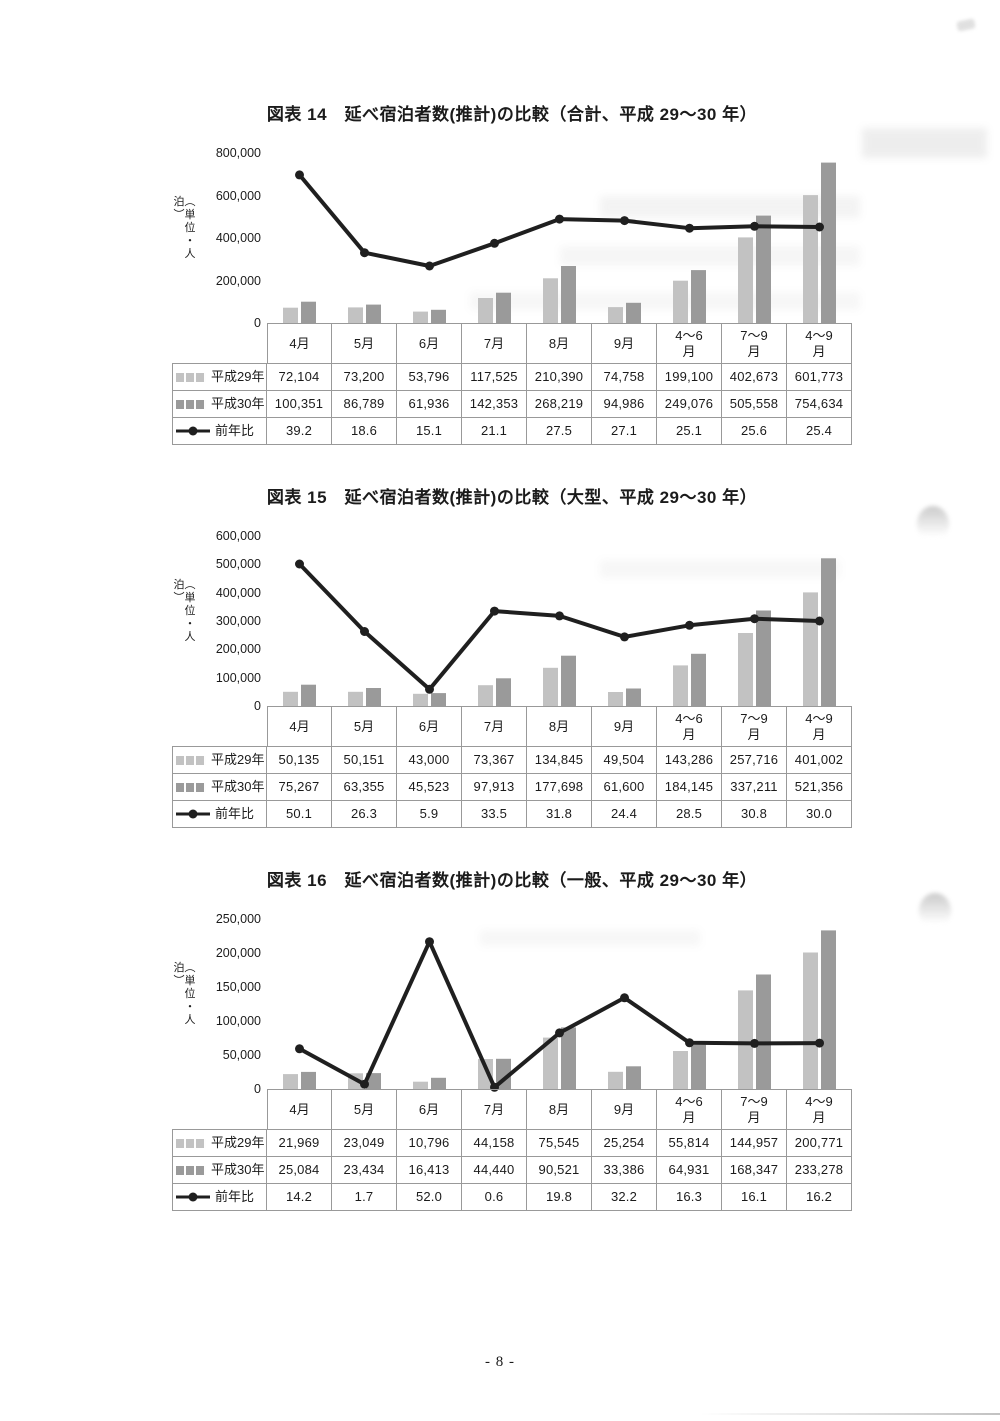  What do you see at coordinates (429, 689) in the screenshot?
I see `yoy-marker-cat2` at bounding box center [429, 689].